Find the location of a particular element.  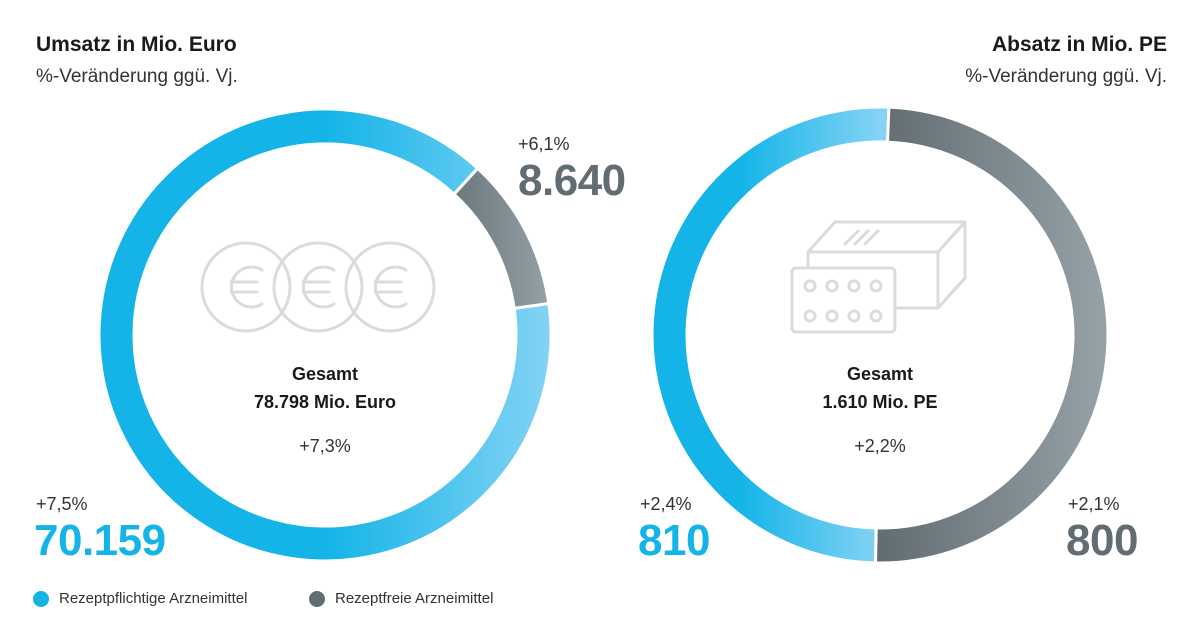

umsatz-center-change: +7,3% is located at coordinates (325, 446).